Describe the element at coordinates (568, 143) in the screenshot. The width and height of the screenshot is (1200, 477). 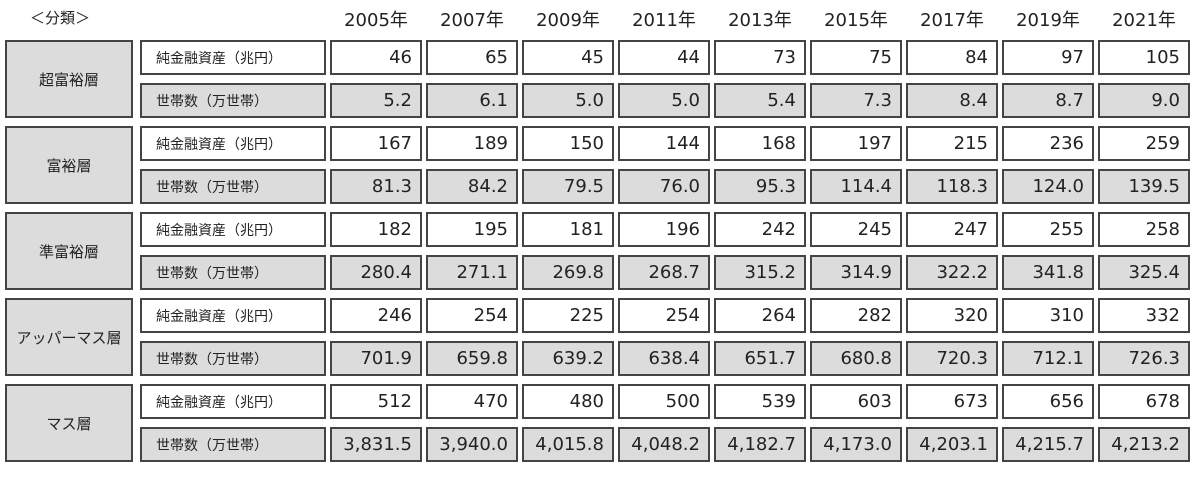
I see `value-cell: 150` at that location.